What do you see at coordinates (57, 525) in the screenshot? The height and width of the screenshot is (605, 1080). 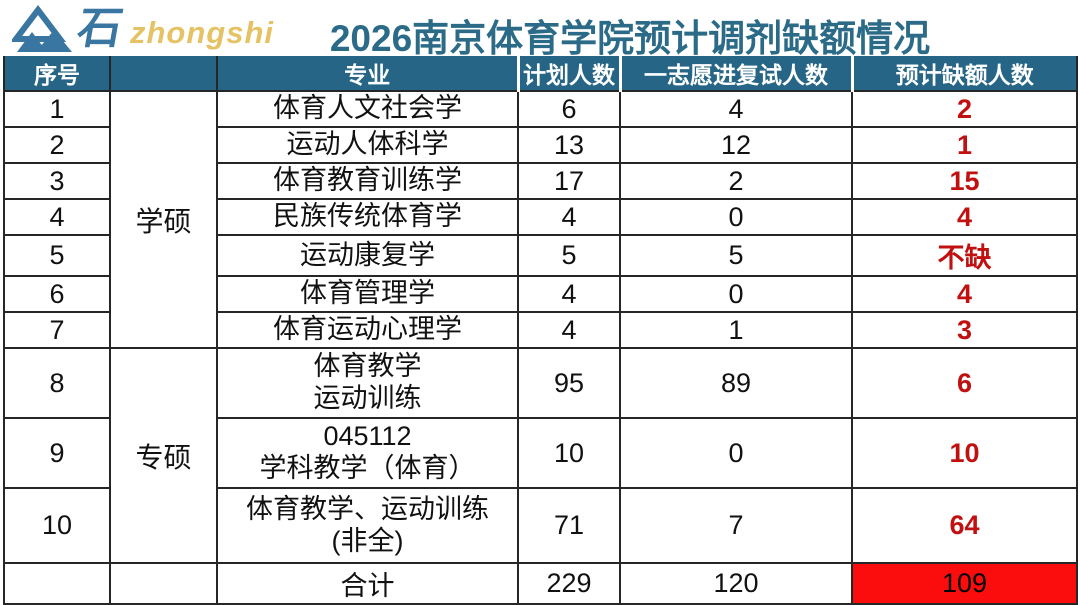 I see `cell-no: 10` at bounding box center [57, 525].